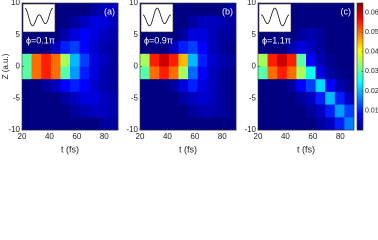 The width and height of the screenshot is (378, 240). I want to click on colorbar-tick-label: 0.05, so click(371, 32).